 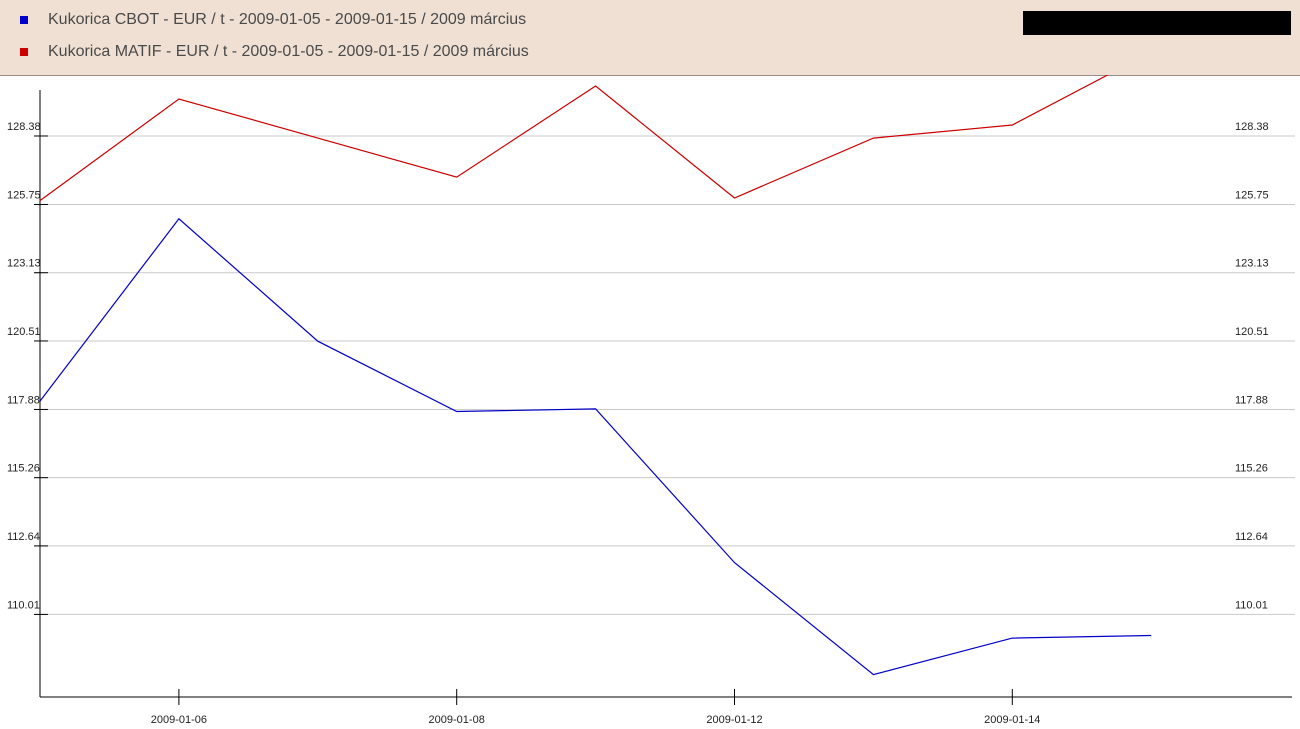 What do you see at coordinates (1252, 264) in the screenshot?
I see `y-tick-label-right: 123.13` at bounding box center [1252, 264].